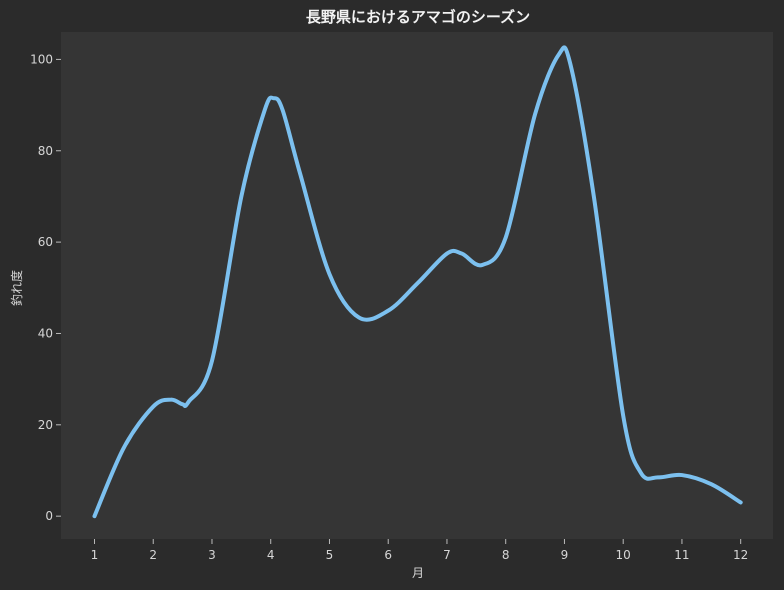 Image resolution: width=784 pixels, height=590 pixels. What do you see at coordinates (45, 287) in the screenshot?
I see `y-axis: 0 20 40 60 80 100` at bounding box center [45, 287].